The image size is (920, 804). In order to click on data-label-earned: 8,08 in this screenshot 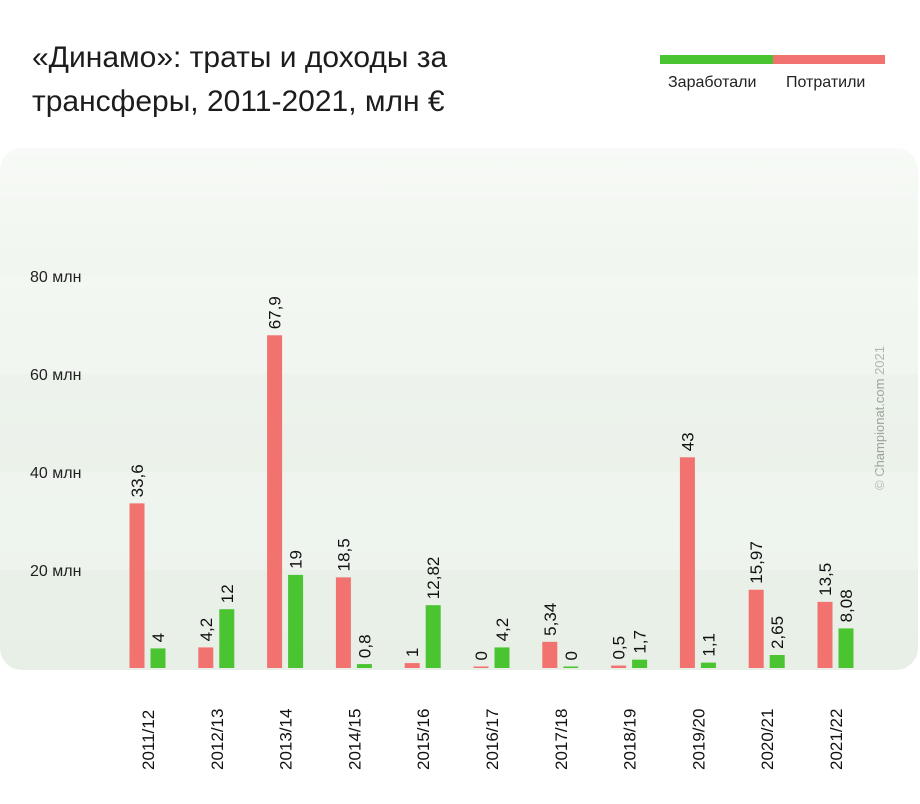, I will do `click(846, 605)`.